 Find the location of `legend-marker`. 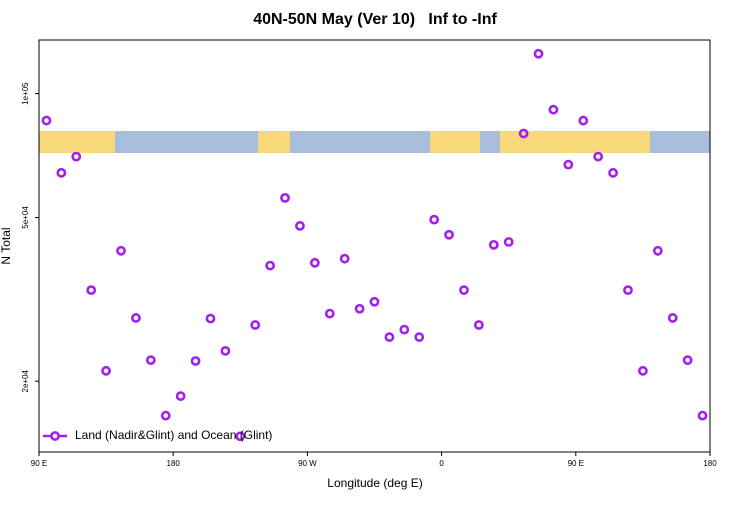

legend-marker is located at coordinates (55, 436).